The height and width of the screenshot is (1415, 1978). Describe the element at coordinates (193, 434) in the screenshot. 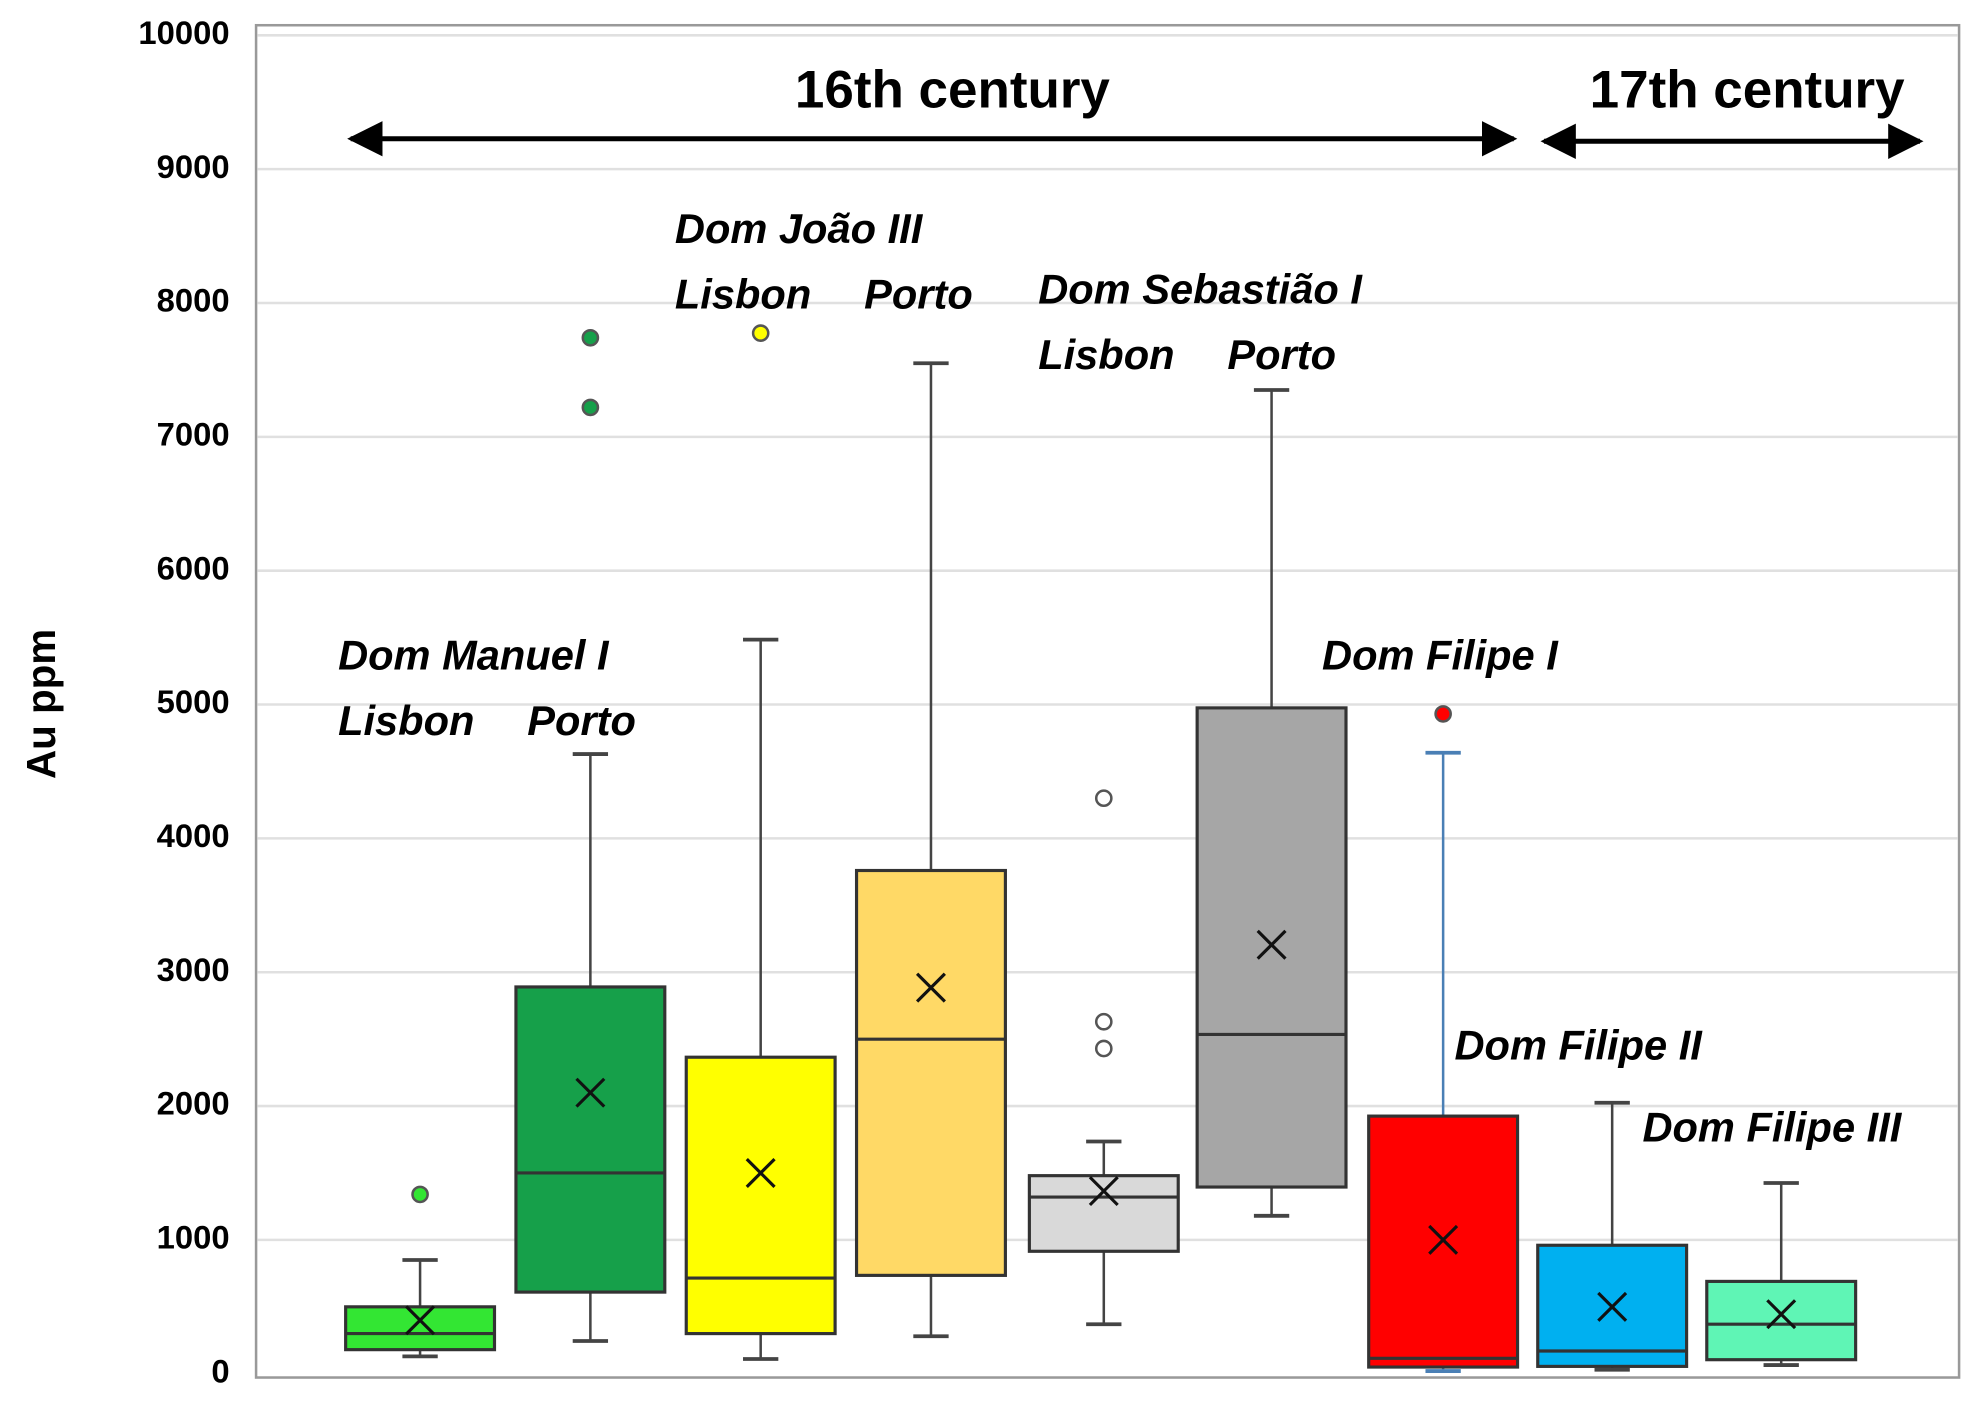

I see `y-tick-label: 7000` at that location.